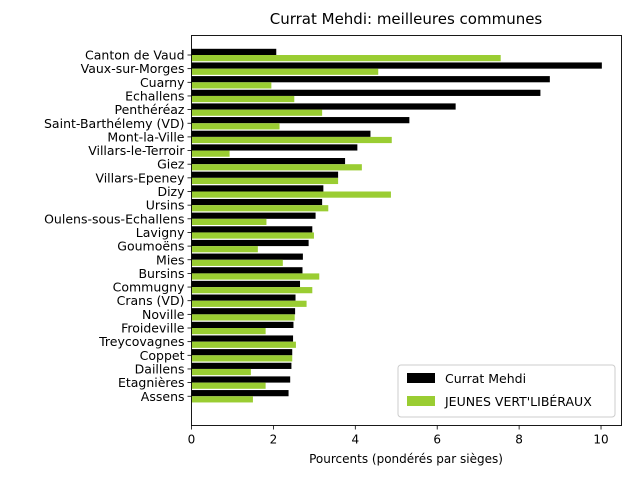 The height and width of the screenshot is (480, 640). Describe the element at coordinates (150, 109) in the screenshot. I see `category-label: Penthéréaz` at that location.